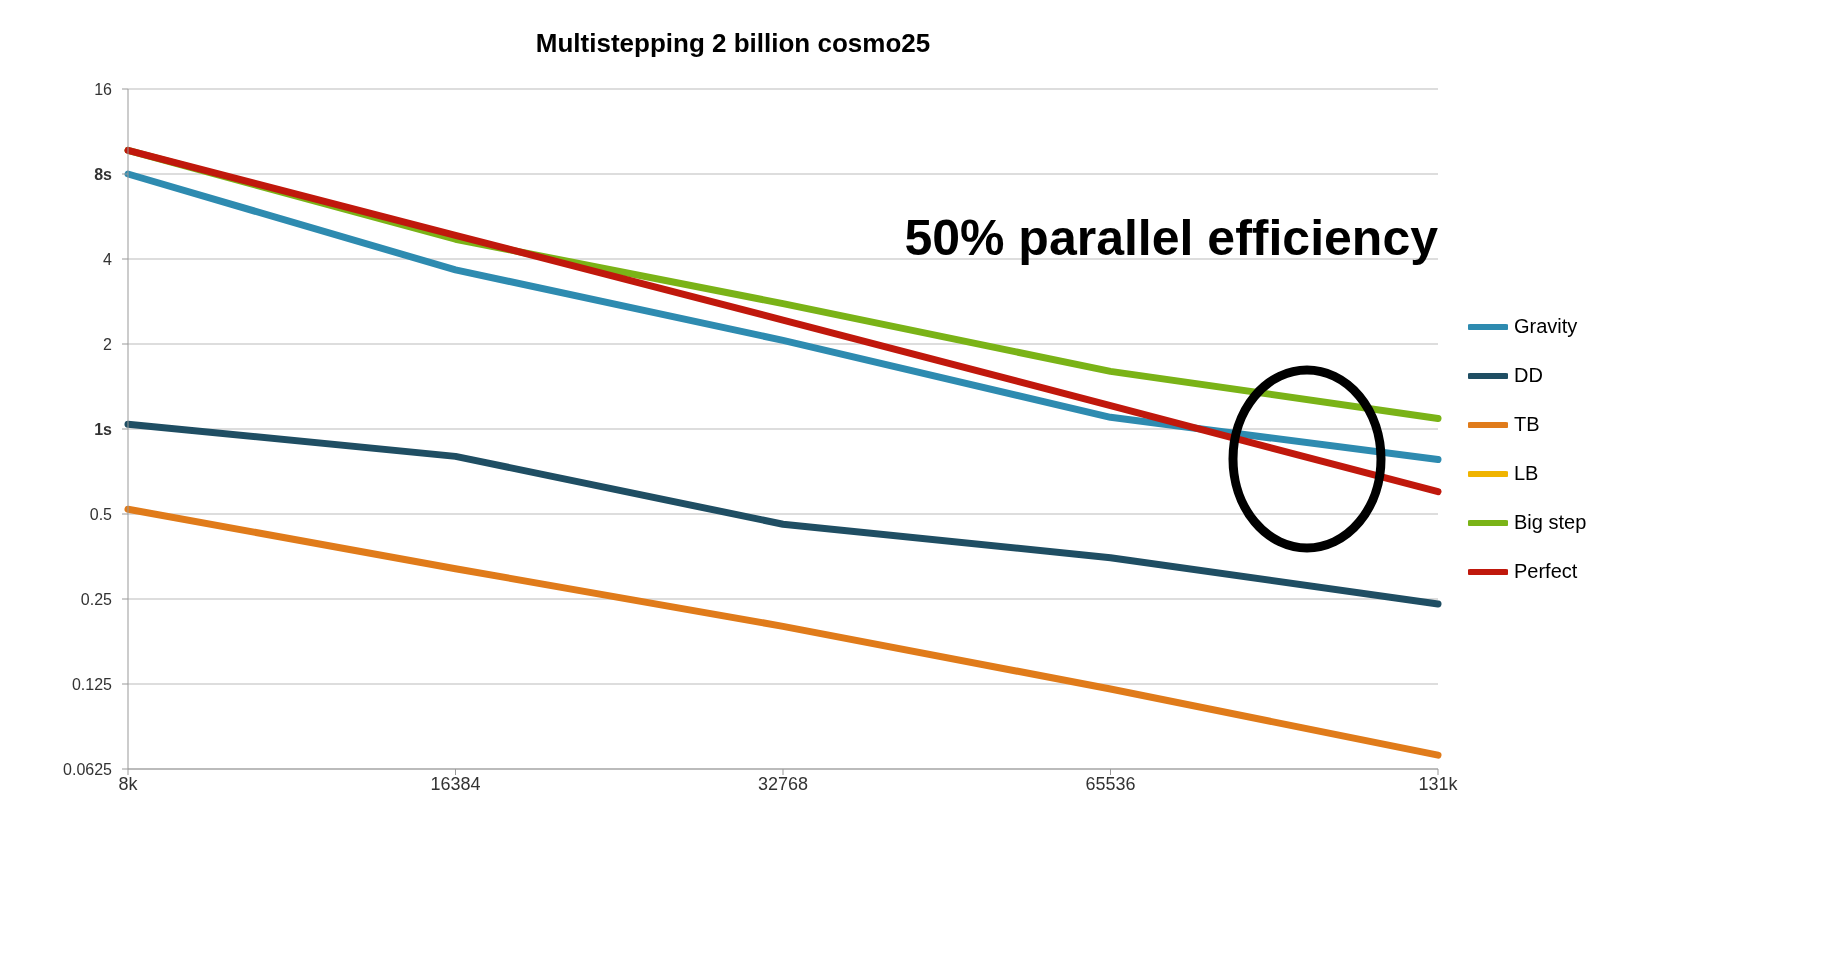 The height and width of the screenshot is (953, 1841). What do you see at coordinates (103, 89) in the screenshot?
I see `y-tick-label: 16` at bounding box center [103, 89].